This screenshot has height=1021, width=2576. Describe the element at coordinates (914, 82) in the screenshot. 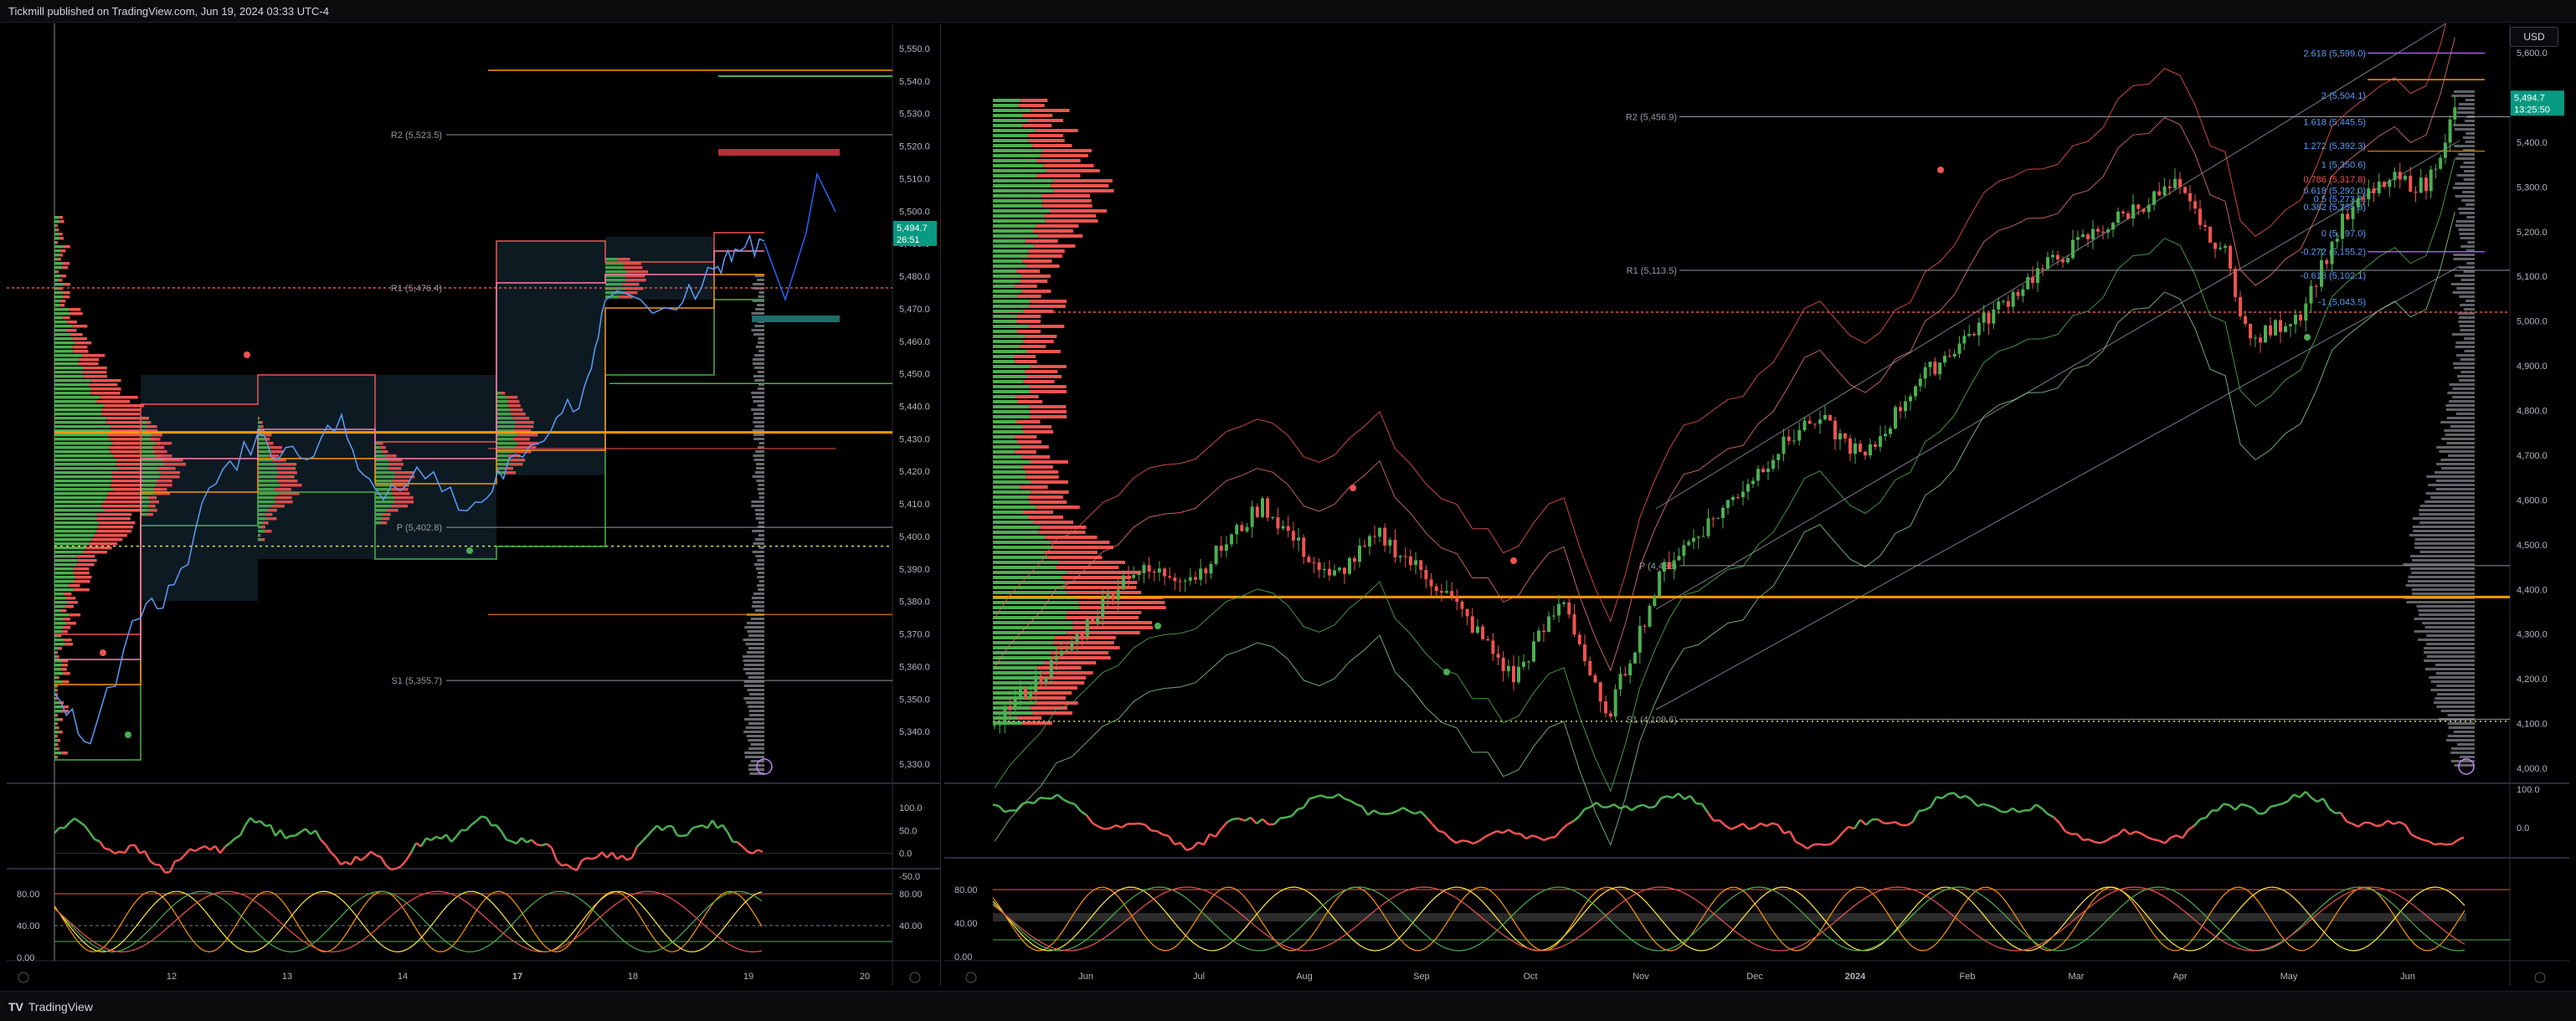

I see `price-axis-label: 5,540.0` at that location.